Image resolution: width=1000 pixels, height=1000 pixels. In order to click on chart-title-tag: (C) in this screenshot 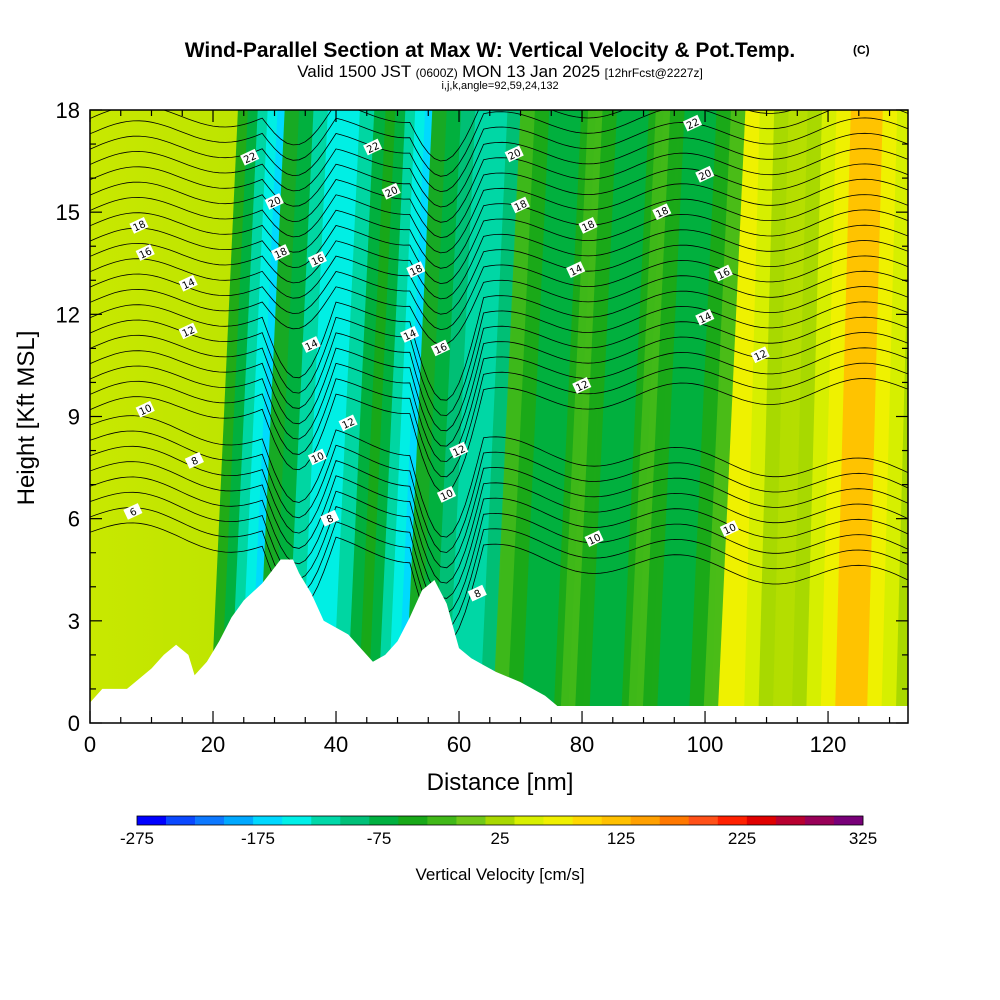, I will do `click(861, 50)`.